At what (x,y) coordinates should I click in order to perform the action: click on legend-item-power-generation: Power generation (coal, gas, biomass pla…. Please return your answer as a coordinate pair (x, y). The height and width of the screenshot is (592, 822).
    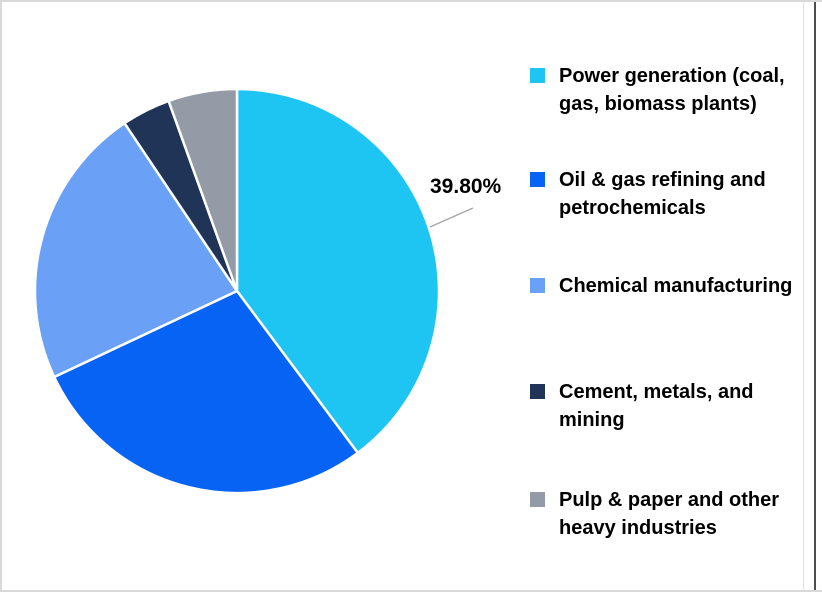
    Looking at the image, I should click on (666, 90).